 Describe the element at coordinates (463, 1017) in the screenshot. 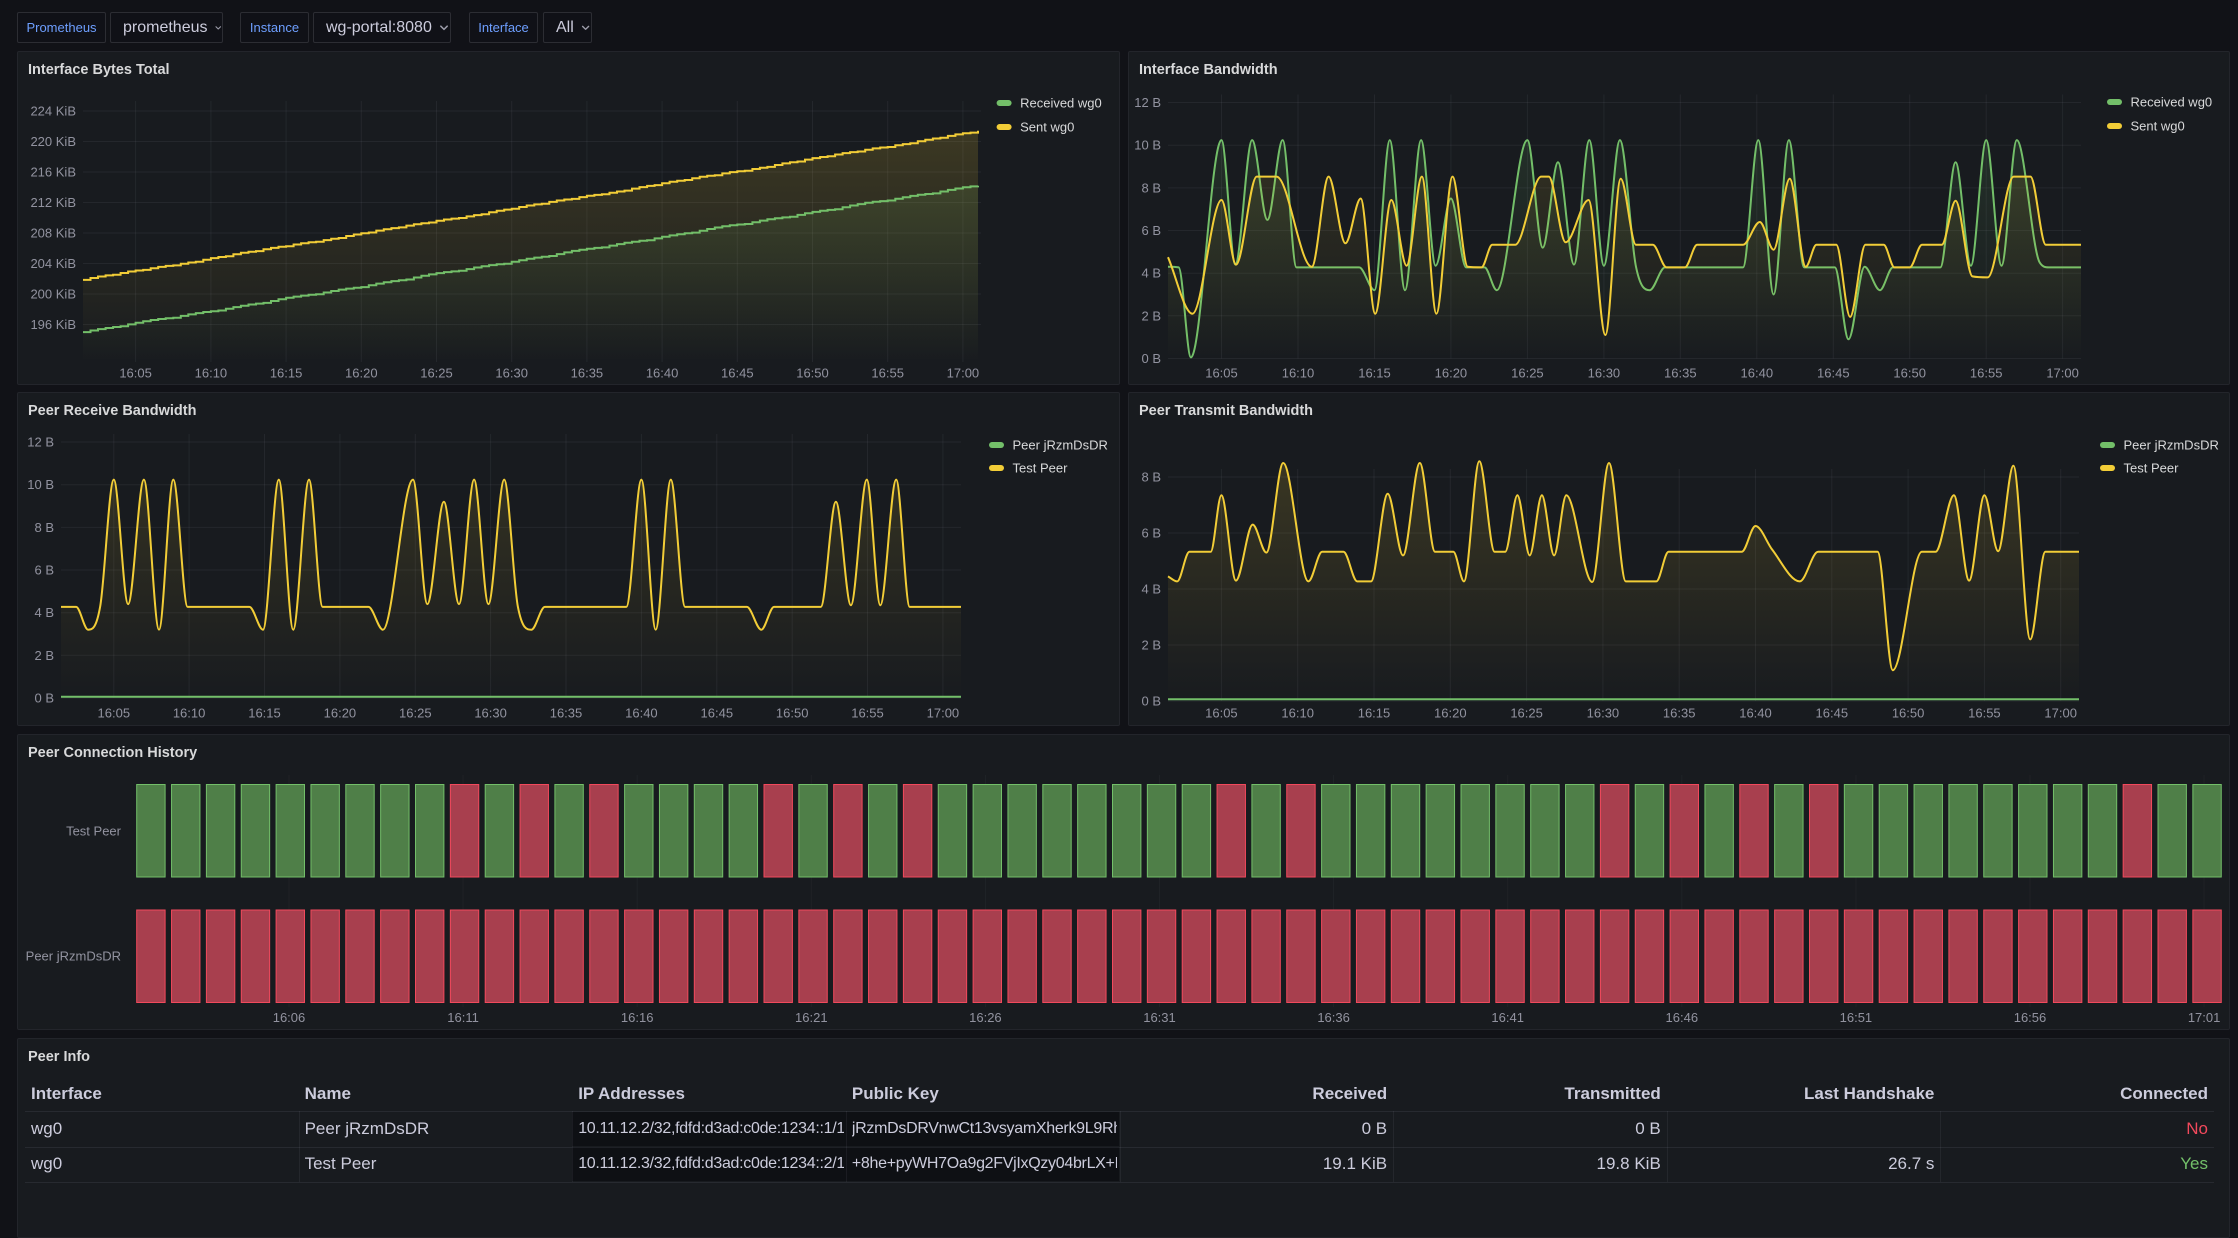

I see `svg-text: 16:11` at that location.